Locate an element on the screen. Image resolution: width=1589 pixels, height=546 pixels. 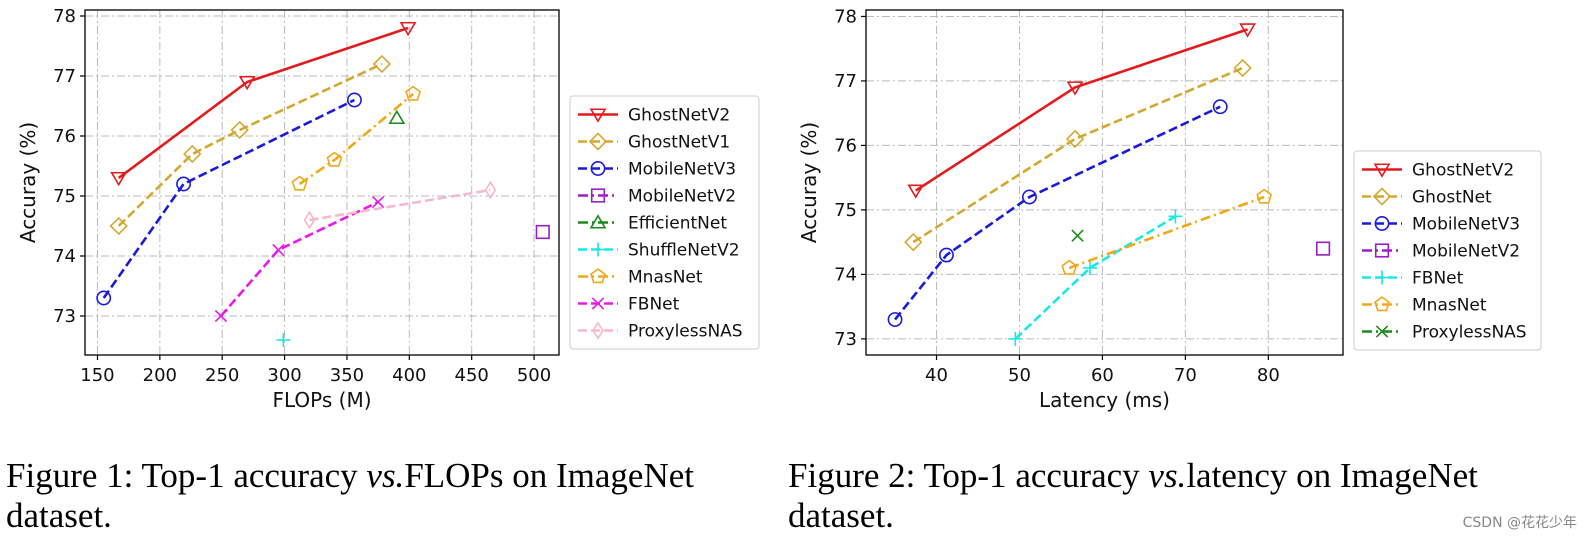
caption-2-vs: vs. is located at coordinates (1167, 475).